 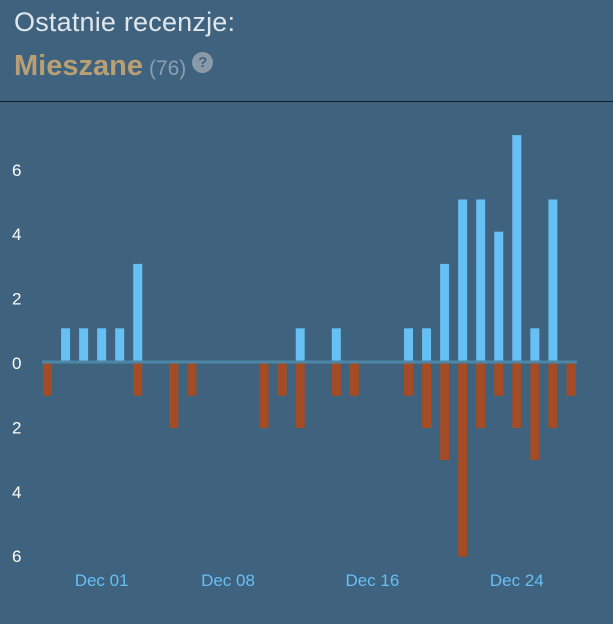 I want to click on x-tick-label: Dec 24, so click(x=517, y=580).